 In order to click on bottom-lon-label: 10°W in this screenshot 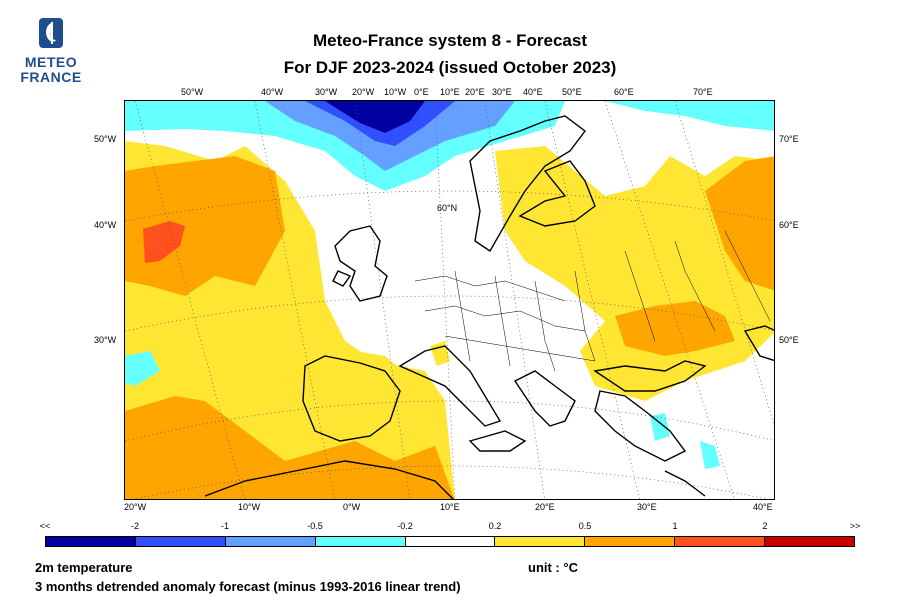, I will do `click(249, 507)`.